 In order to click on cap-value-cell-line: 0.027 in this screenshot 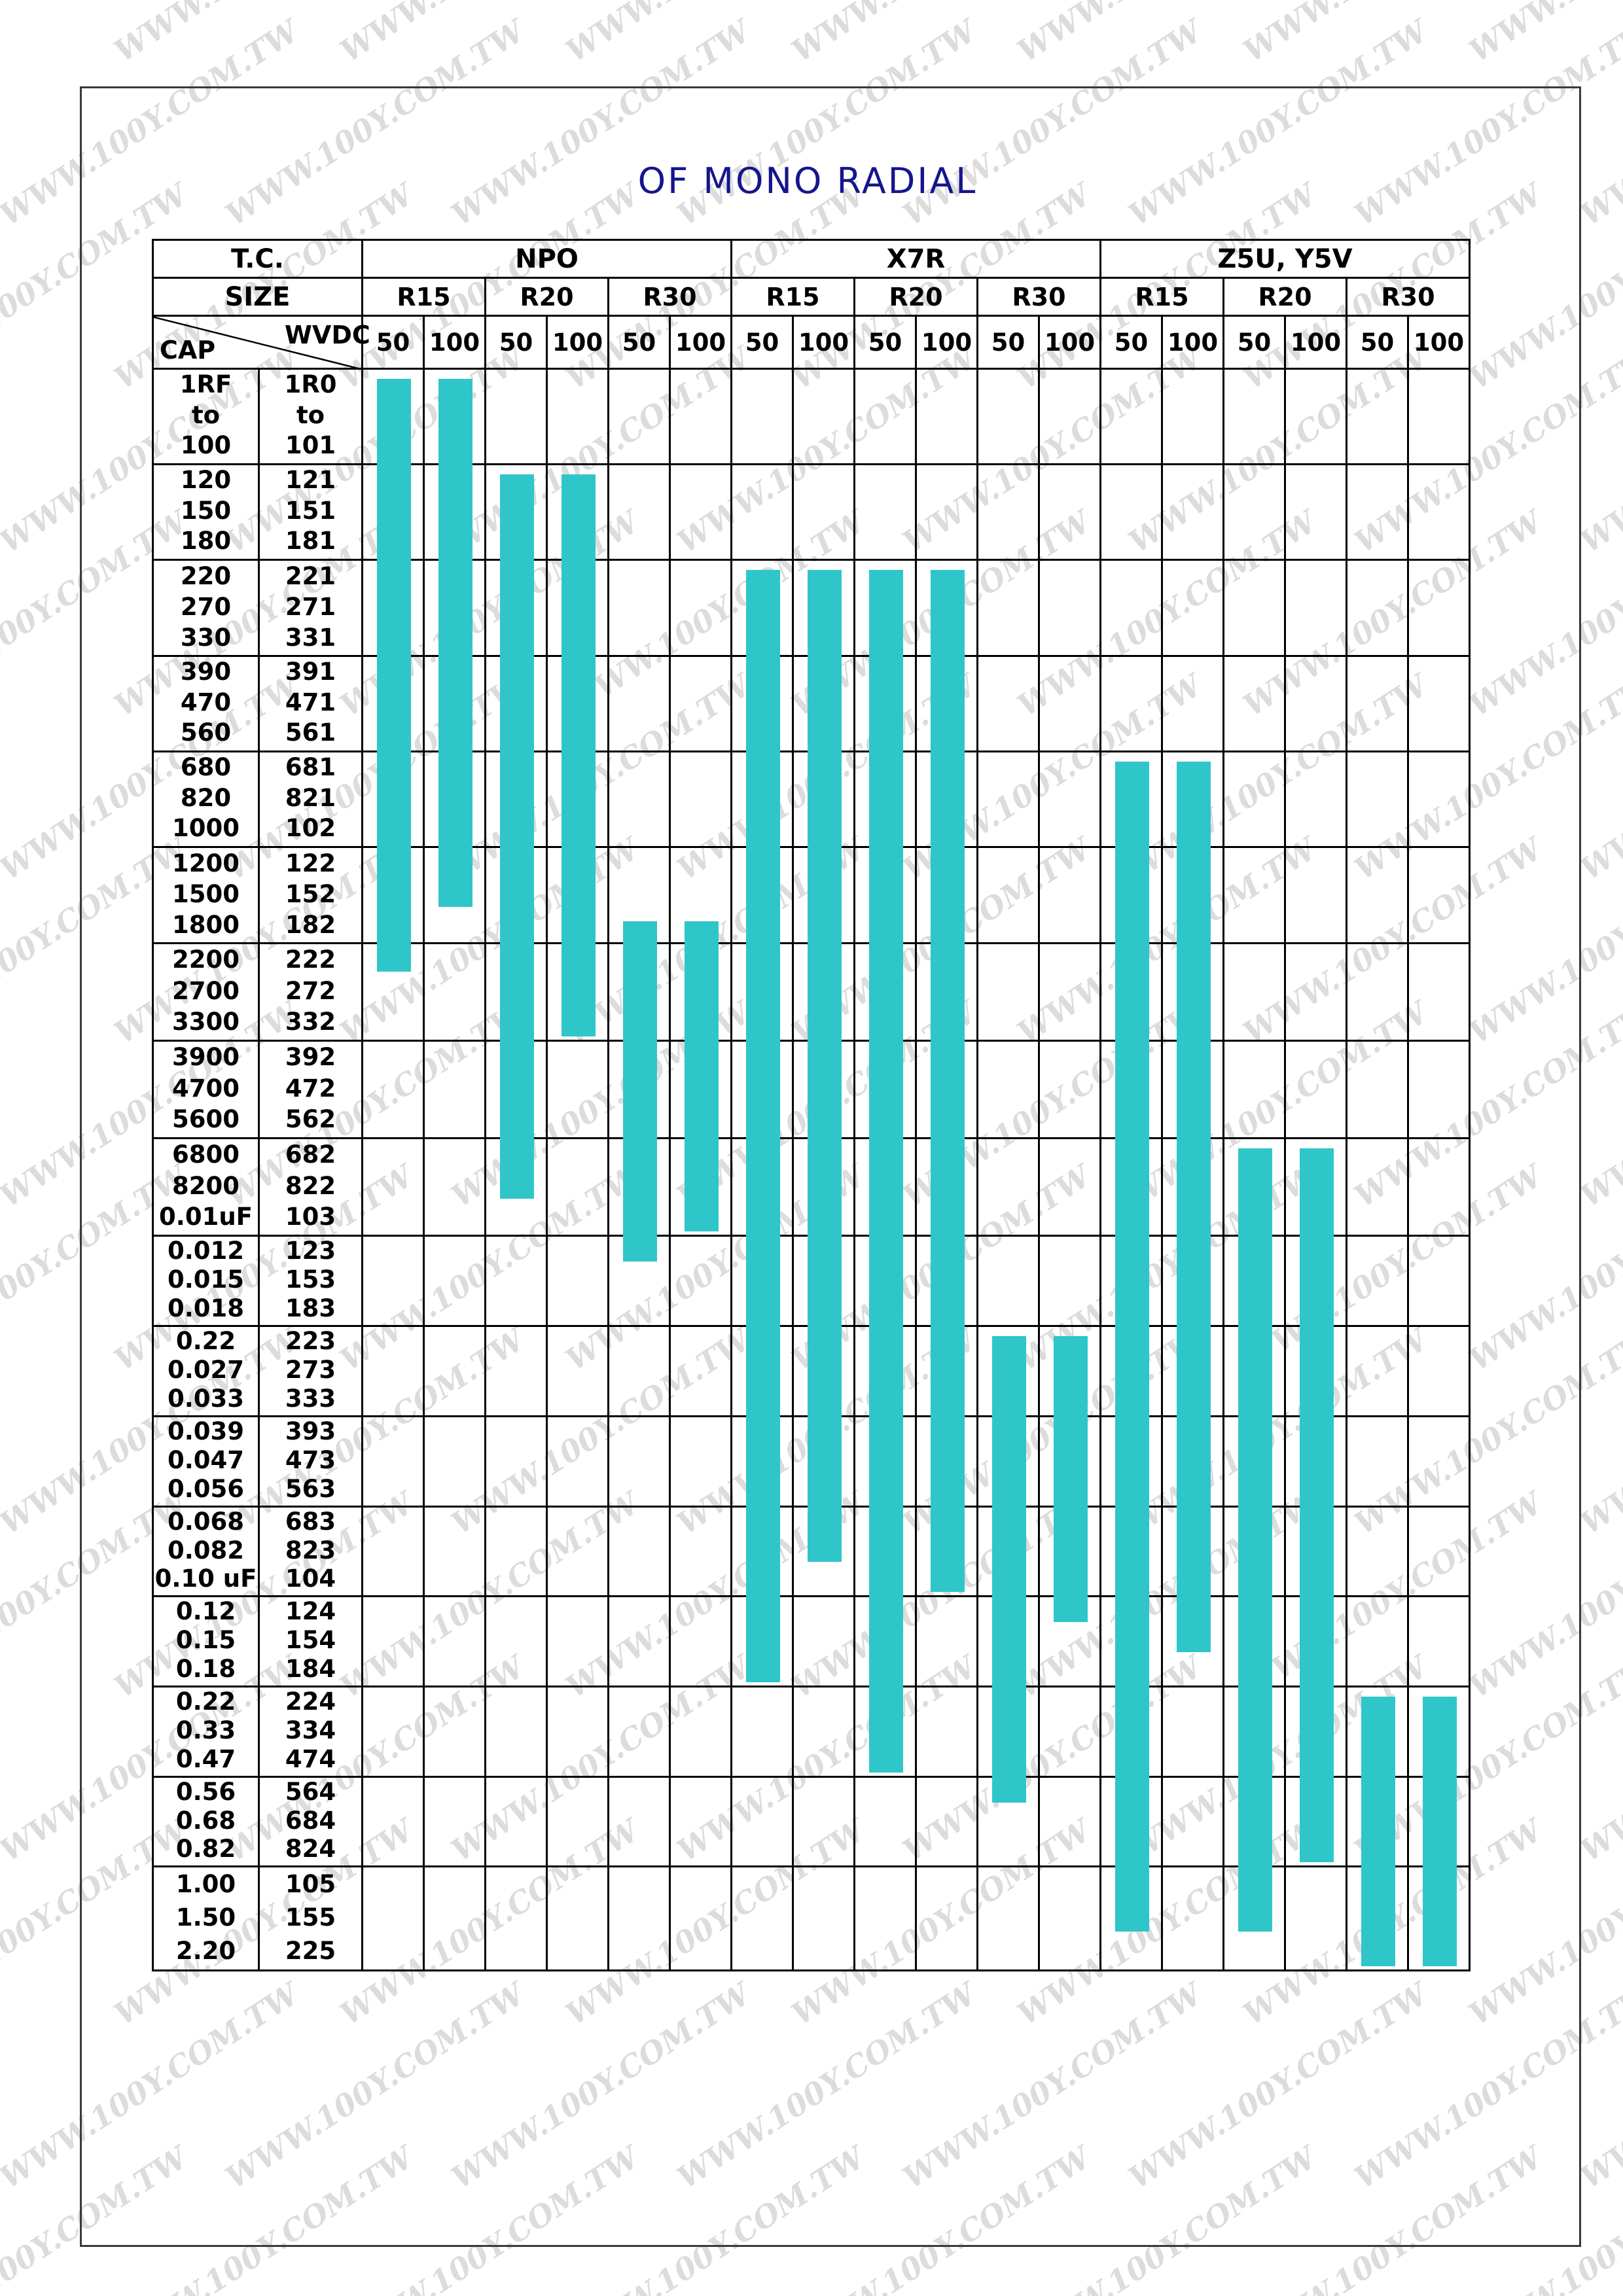, I will do `click(206, 1370)`.